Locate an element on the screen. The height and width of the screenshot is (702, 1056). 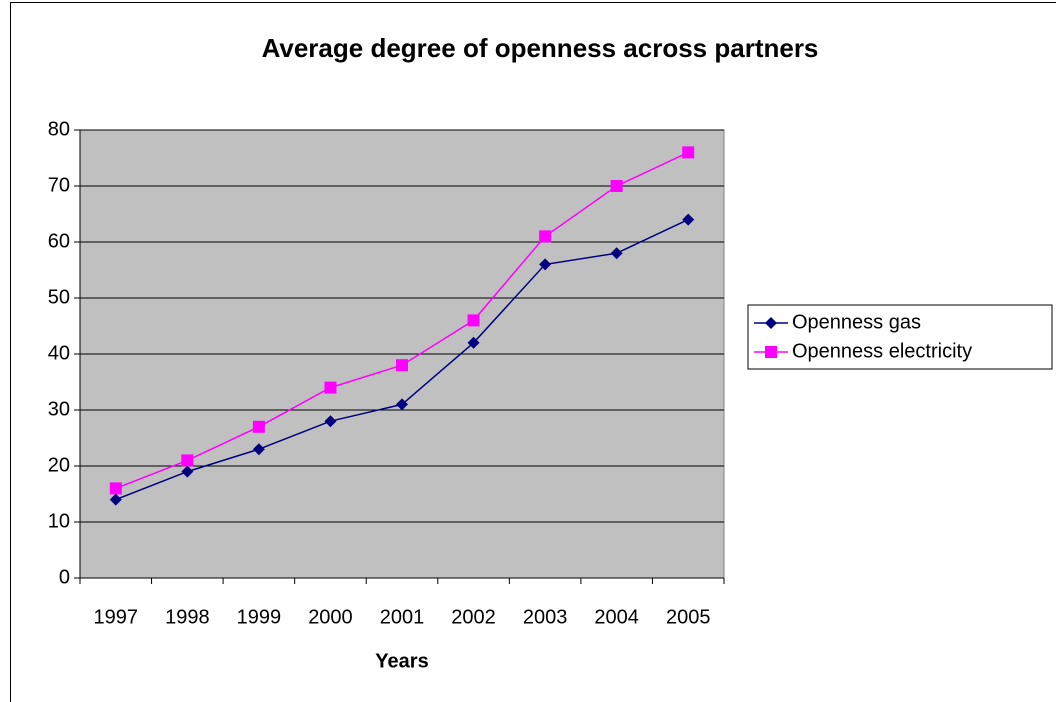
y-tick-label: 20 is located at coordinates (59, 465).